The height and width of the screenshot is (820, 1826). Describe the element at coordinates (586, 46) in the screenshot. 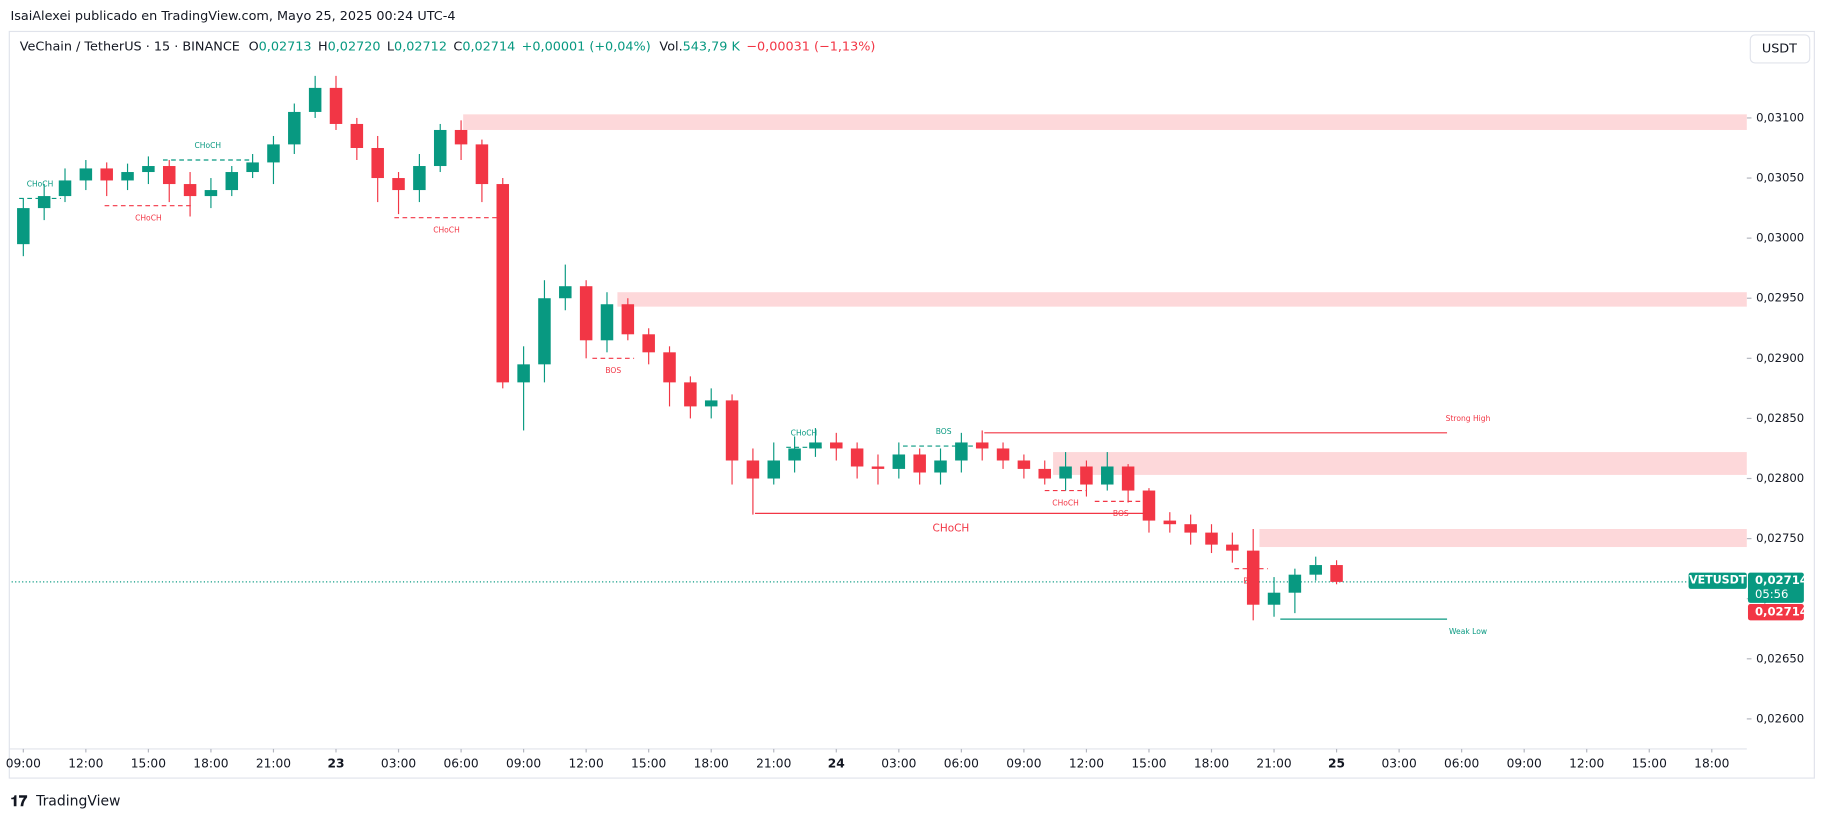

I see `legend-change: +0,00001 (+0,04%)` at that location.